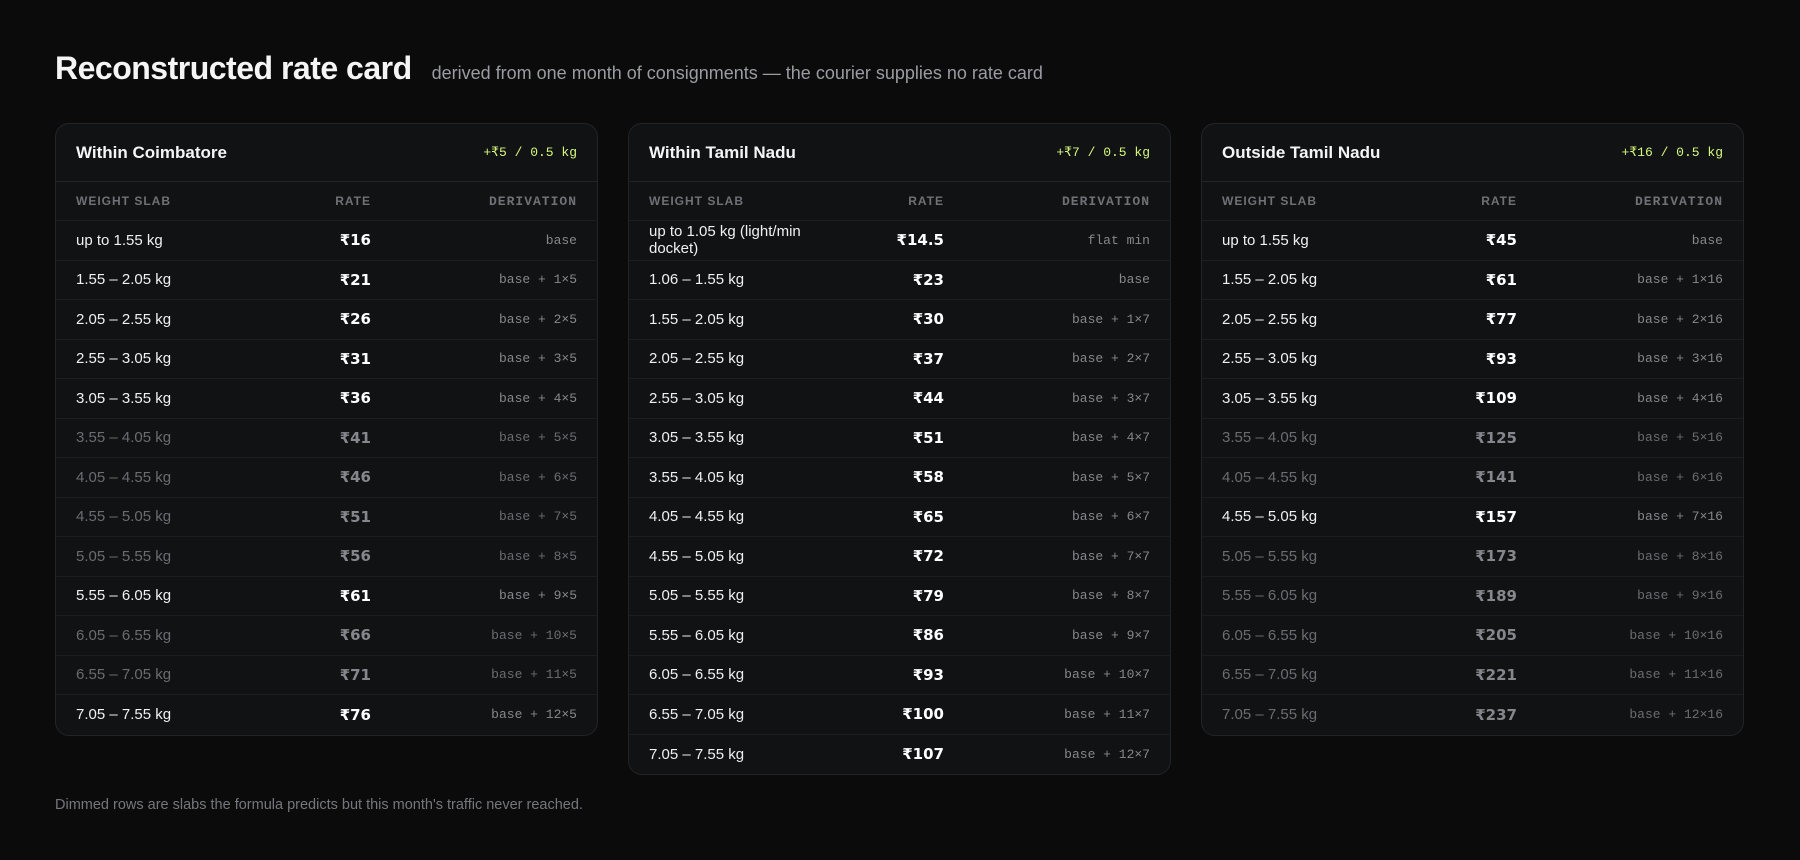 This screenshot has width=1800, height=860. Describe the element at coordinates (928, 516) in the screenshot. I see `rate: ₹65` at that location.